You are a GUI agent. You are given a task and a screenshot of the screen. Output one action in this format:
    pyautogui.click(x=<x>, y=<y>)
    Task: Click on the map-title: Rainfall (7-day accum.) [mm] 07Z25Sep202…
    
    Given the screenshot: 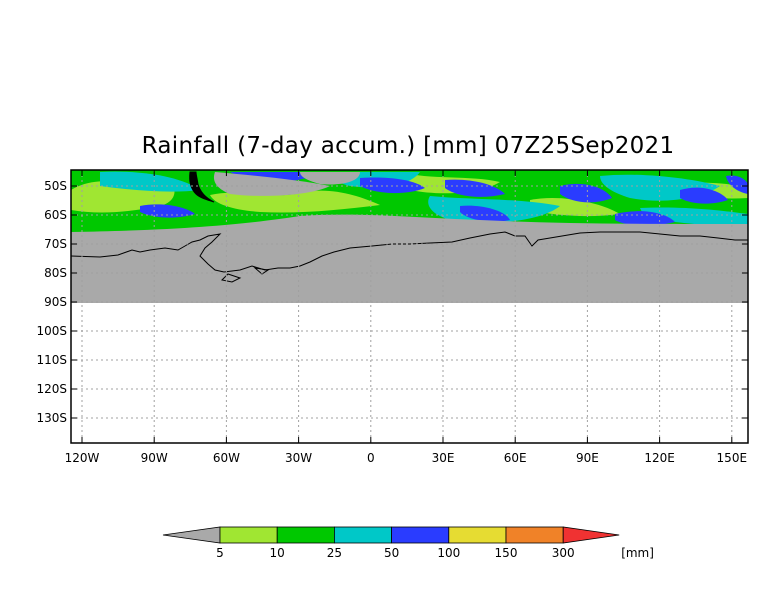 What is the action you would take?
    pyautogui.click(x=408, y=146)
    